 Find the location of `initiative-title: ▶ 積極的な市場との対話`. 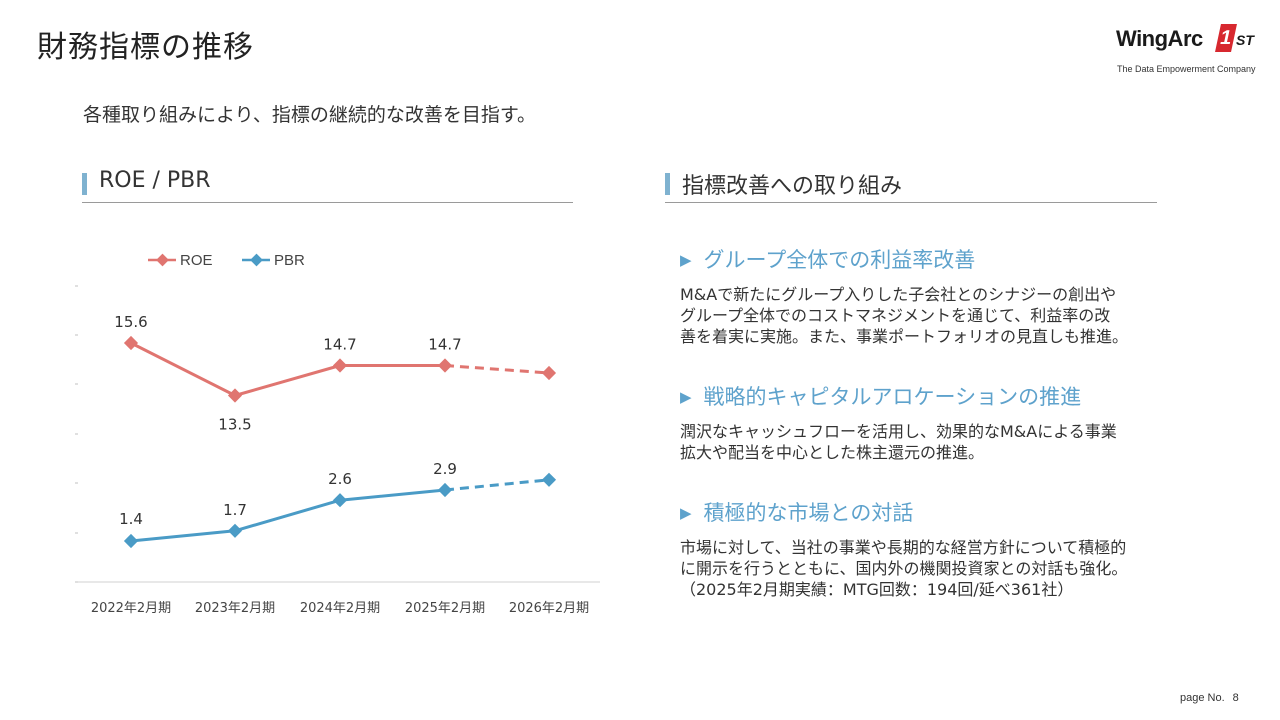

initiative-title: ▶ 積極的な市場との対話 is located at coordinates (950, 512).